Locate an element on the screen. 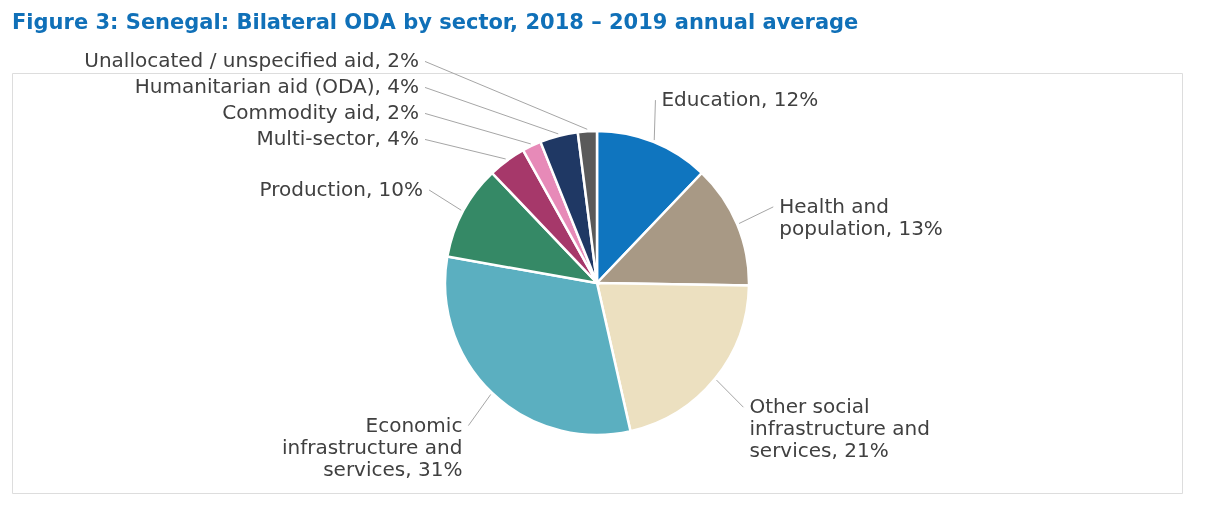 The width and height of the screenshot is (1225, 518). slice-label: Education, 12% is located at coordinates (740, 99).